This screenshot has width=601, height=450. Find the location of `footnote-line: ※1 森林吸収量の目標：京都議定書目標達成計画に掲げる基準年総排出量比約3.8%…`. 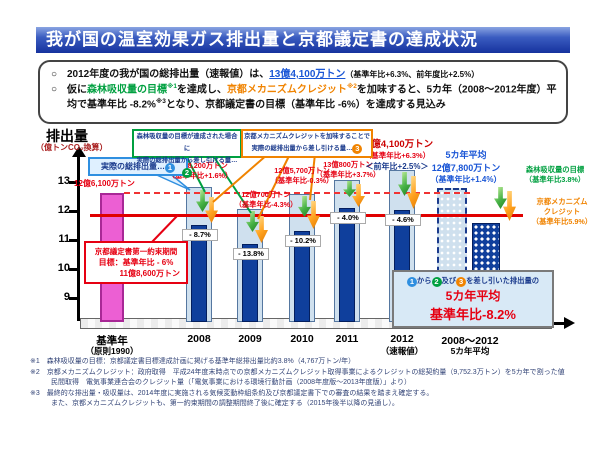

footnote-line: ※1 森林吸収量の目標：京都議定書目標達成計画に掲げる基準年総排出量比約3.8%… is located at coordinates (193, 361).